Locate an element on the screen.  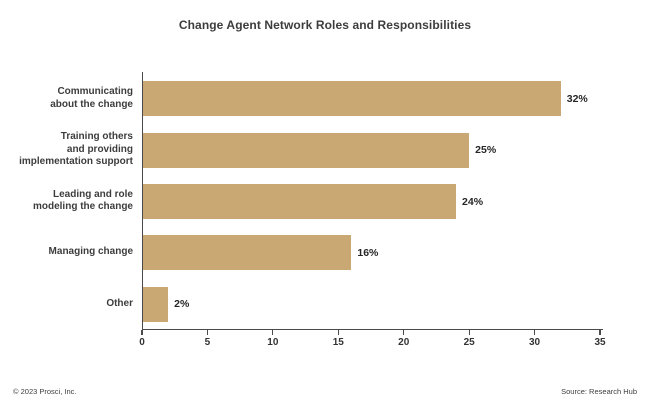
x-tick-label: 30 is located at coordinates (535, 342).